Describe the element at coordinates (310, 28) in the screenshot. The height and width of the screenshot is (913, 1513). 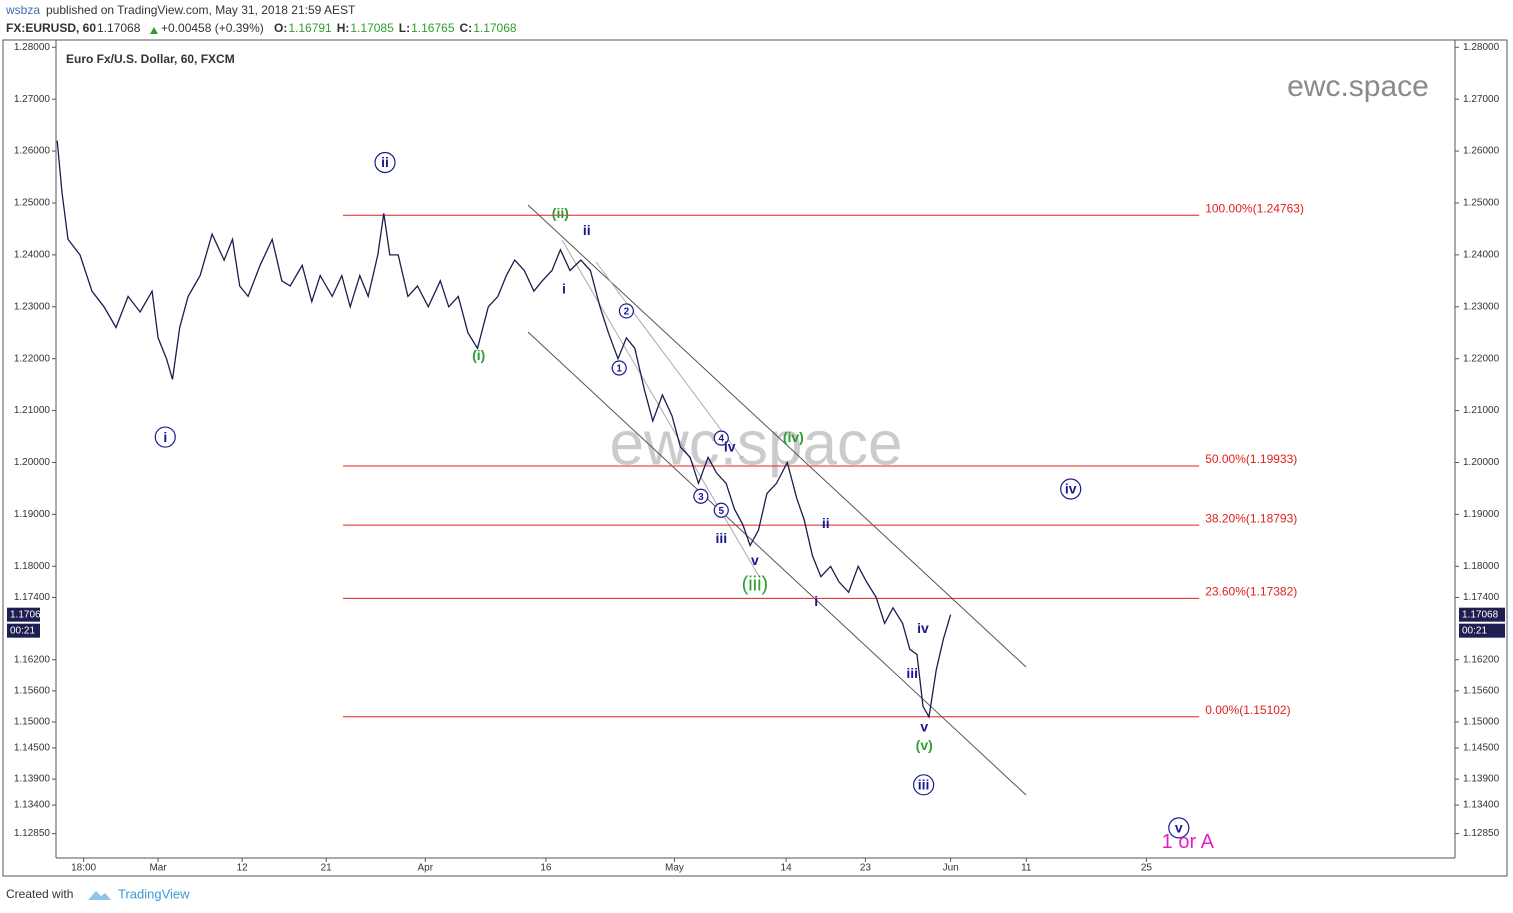
I see `ohlc-value: 1.16791` at that location.